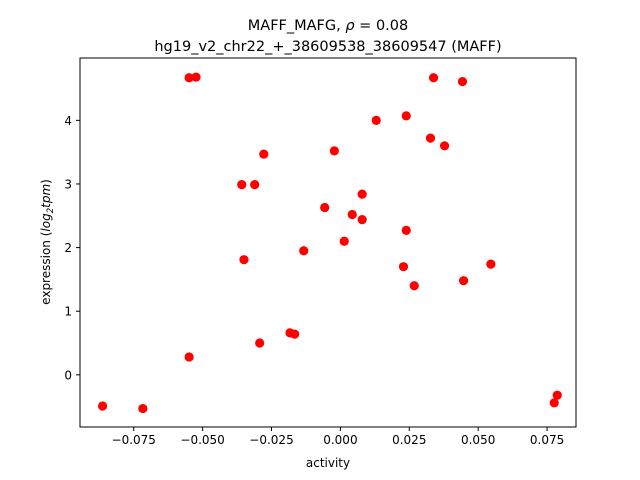  What do you see at coordinates (68, 121) in the screenshot?
I see `y-tick-label: 4` at bounding box center [68, 121].